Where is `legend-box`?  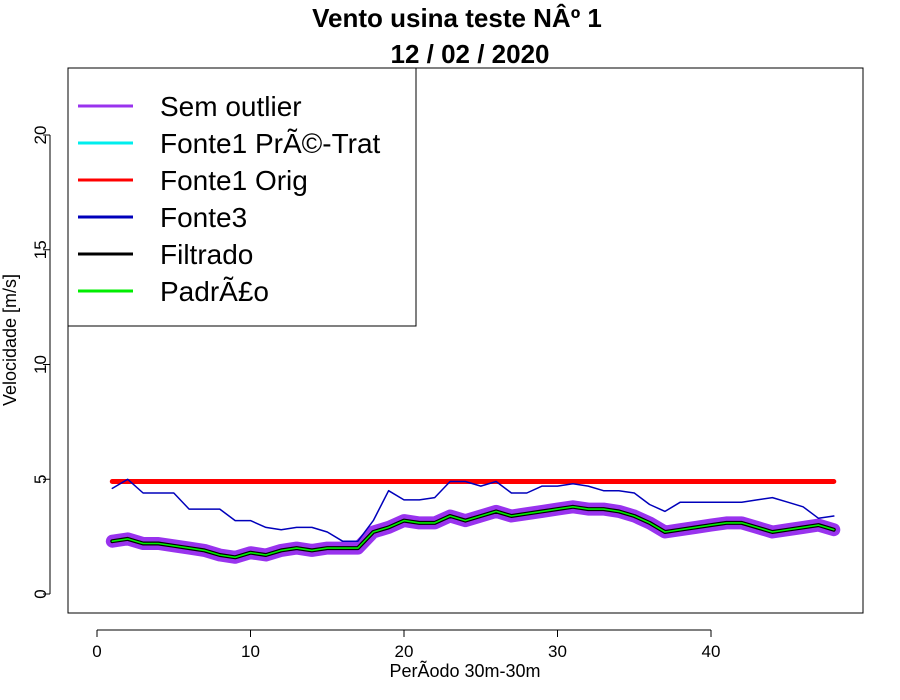 legend-box is located at coordinates (242, 197).